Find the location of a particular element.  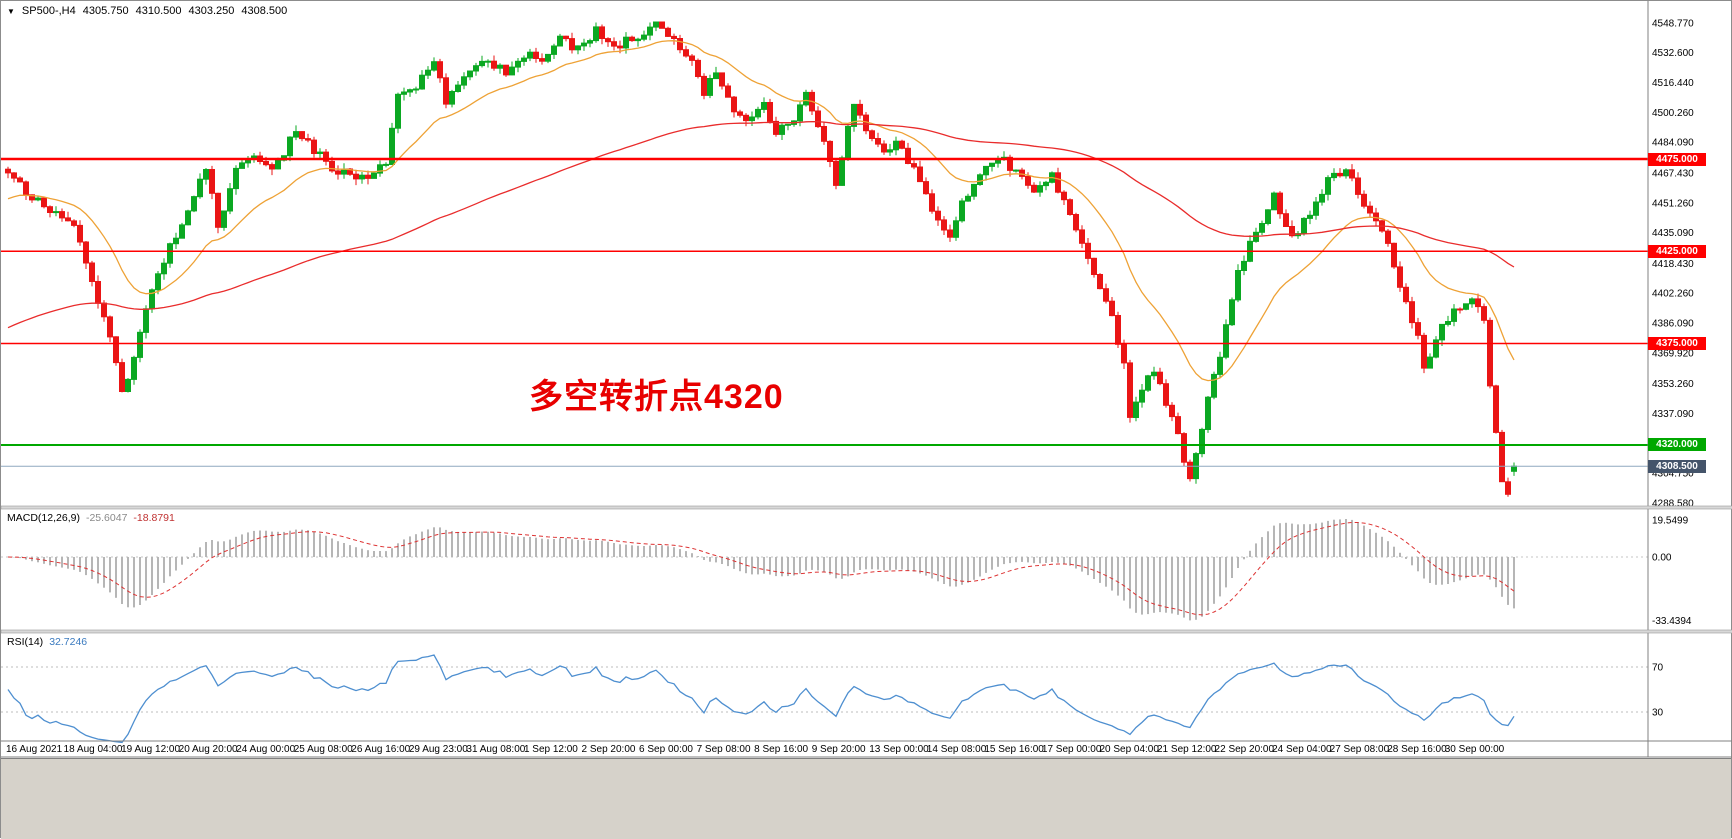

macd-signal-value: -18.8791 is located at coordinates (154, 518).